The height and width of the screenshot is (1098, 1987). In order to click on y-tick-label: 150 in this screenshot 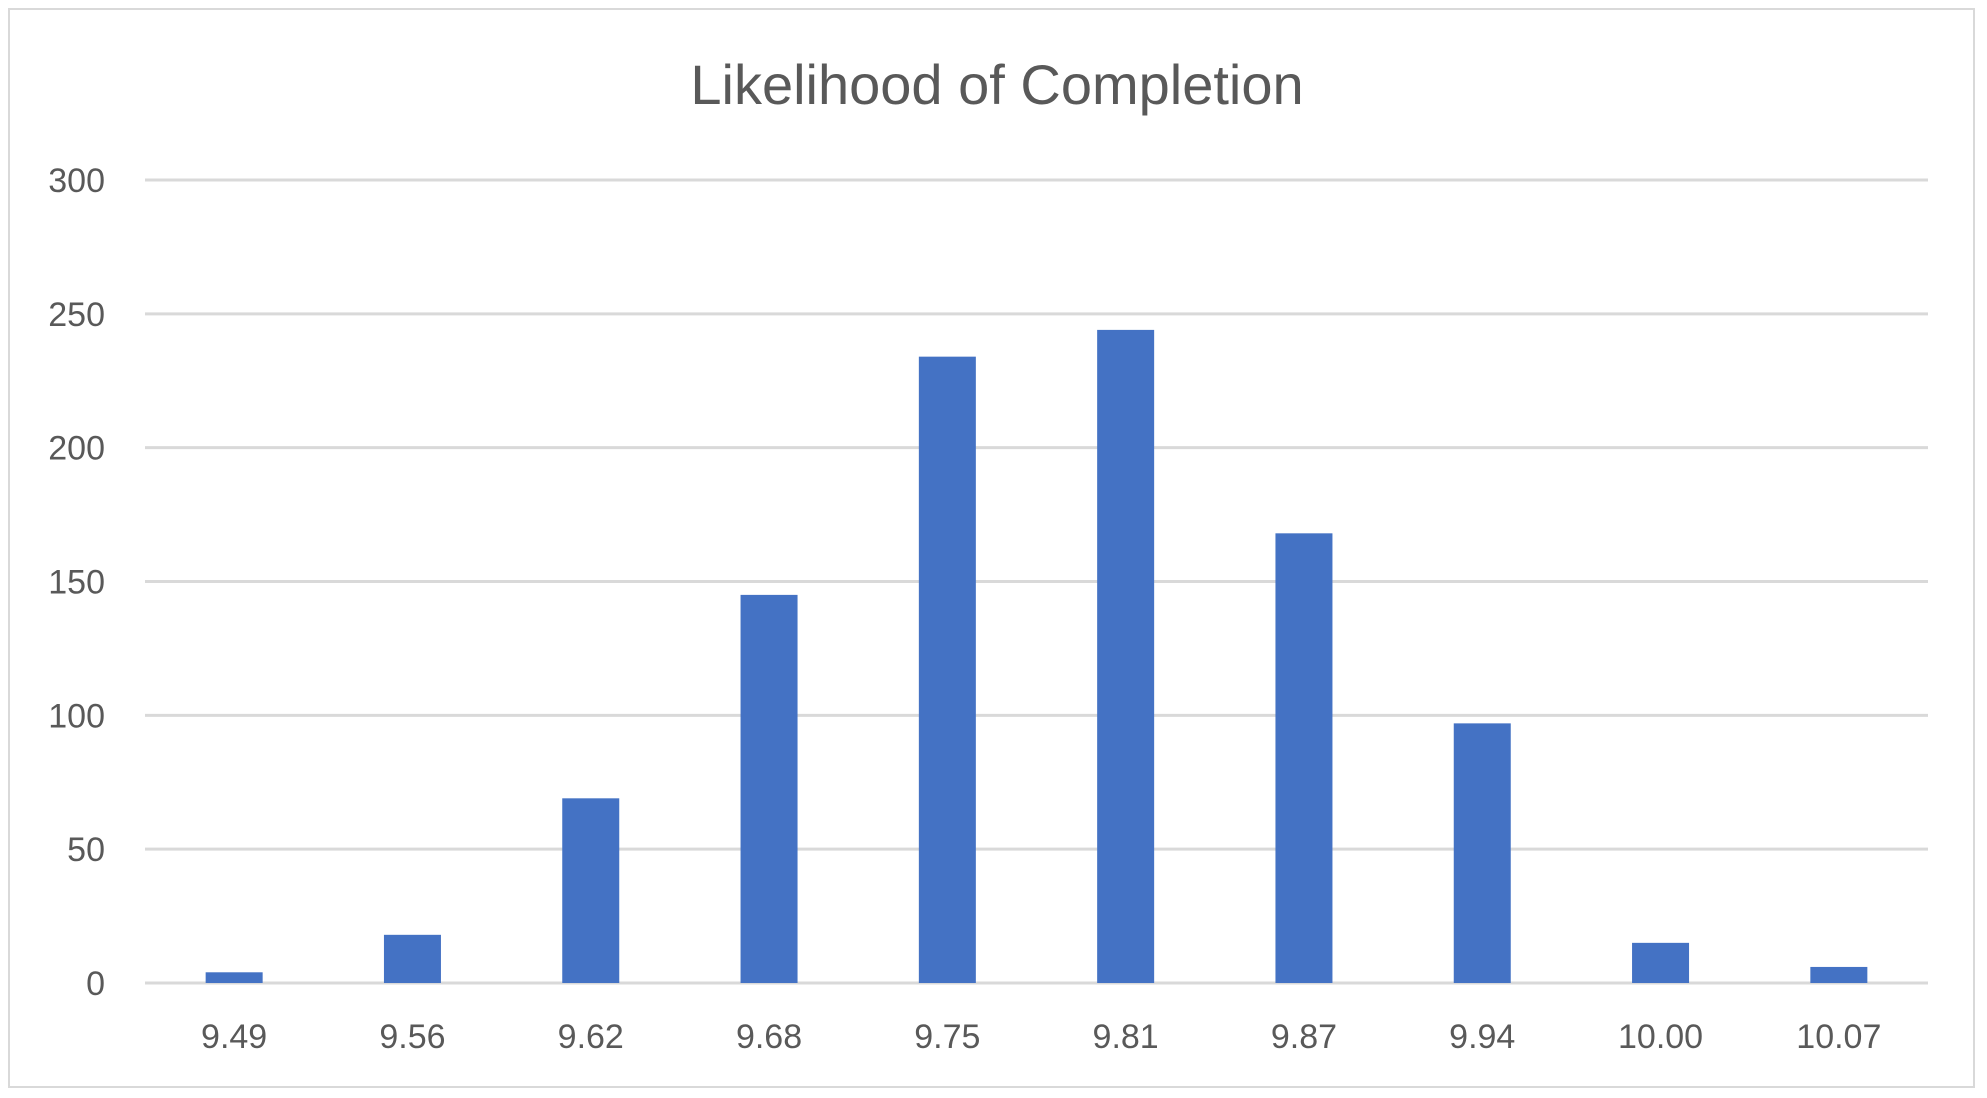, I will do `click(76, 583)`.